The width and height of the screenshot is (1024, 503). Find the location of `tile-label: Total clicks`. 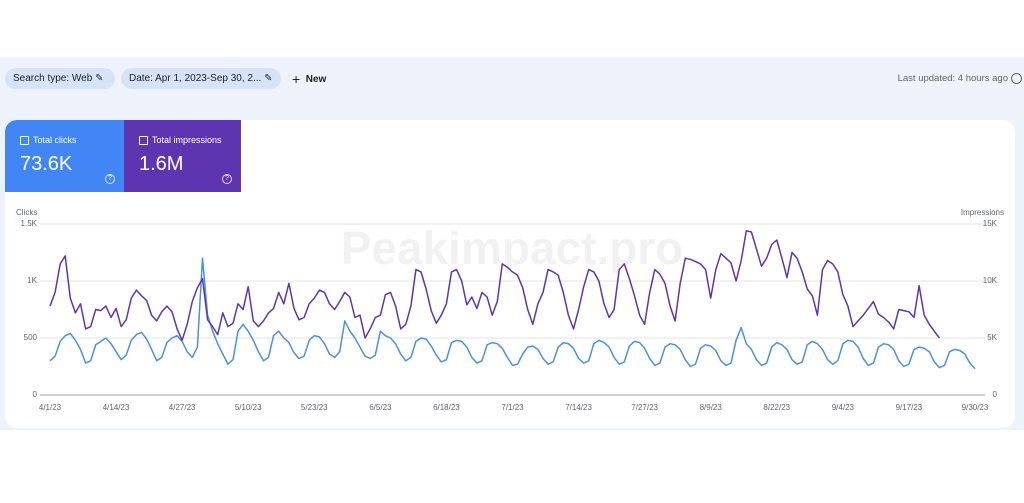

tile-label: Total clicks is located at coordinates (55, 140).